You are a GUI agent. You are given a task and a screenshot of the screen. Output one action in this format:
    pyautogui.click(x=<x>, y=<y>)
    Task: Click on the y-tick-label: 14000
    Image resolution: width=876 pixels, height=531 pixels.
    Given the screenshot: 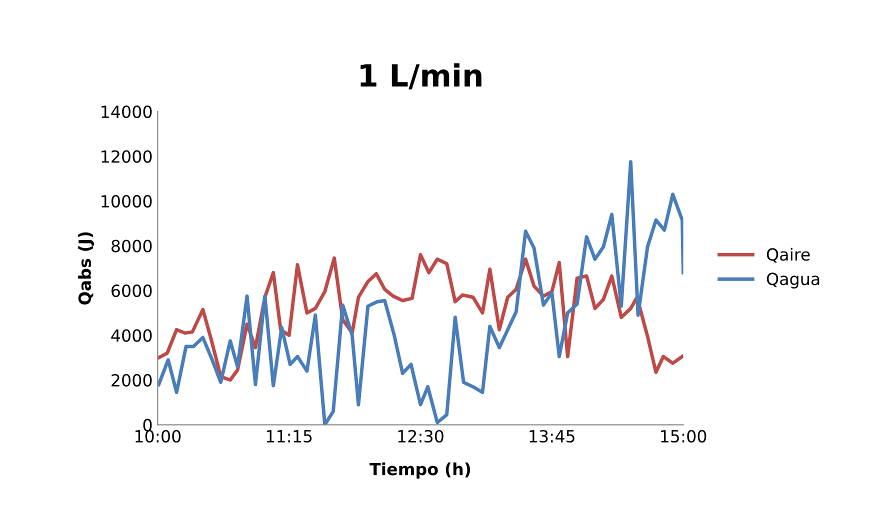 What is the action you would take?
    pyautogui.click(x=127, y=111)
    